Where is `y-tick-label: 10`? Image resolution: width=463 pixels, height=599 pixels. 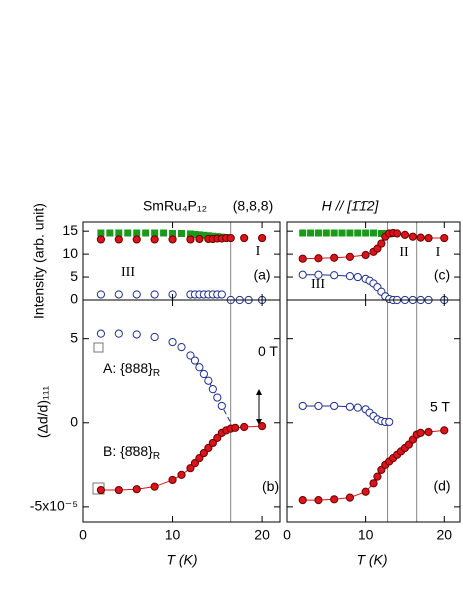
y-tick-label: 10 is located at coordinates (70, 253).